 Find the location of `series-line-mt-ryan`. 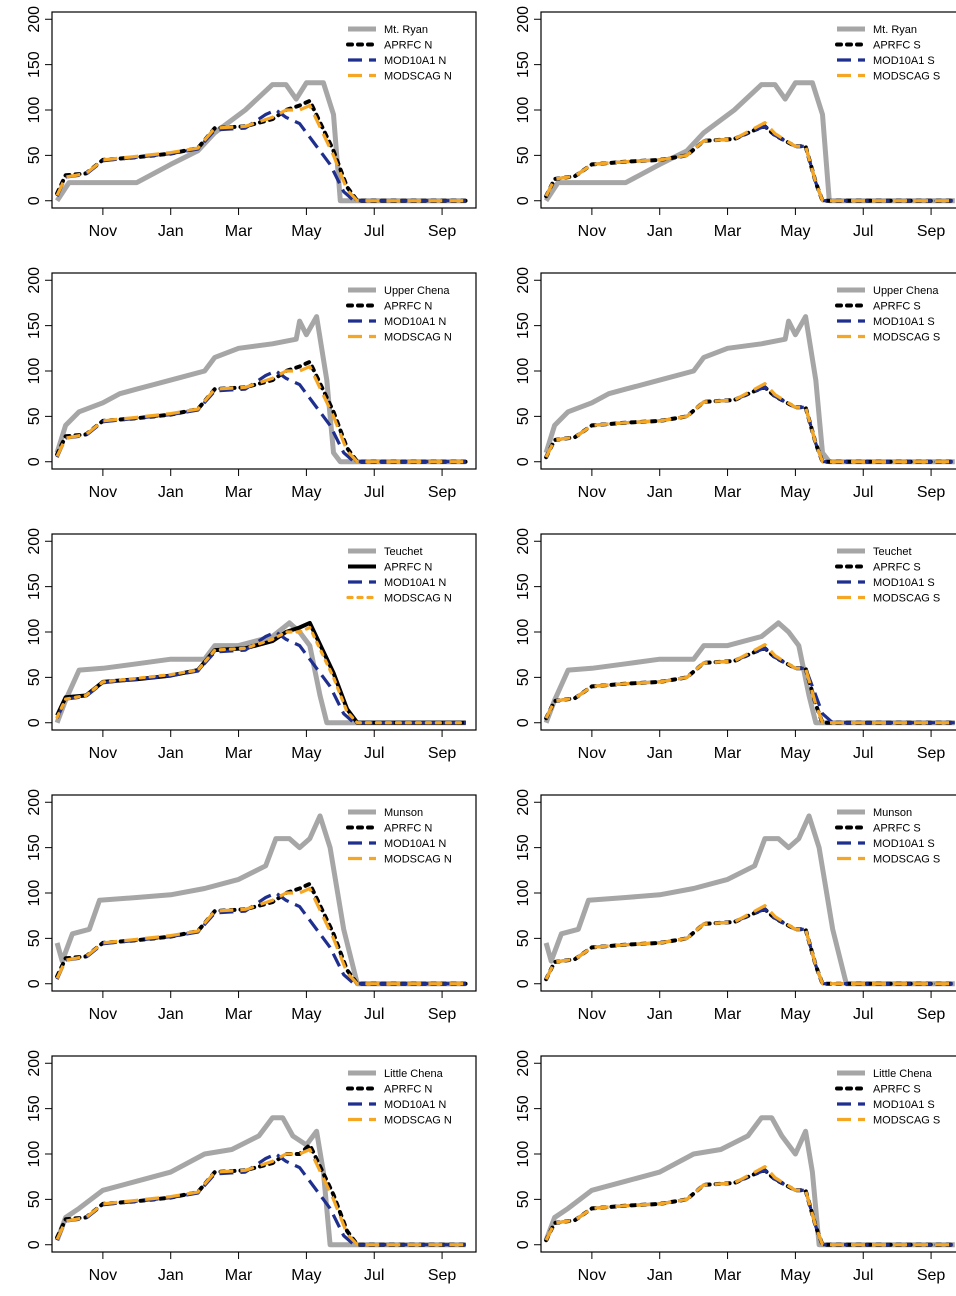

series-line-mt-ryan is located at coordinates (749, 142).